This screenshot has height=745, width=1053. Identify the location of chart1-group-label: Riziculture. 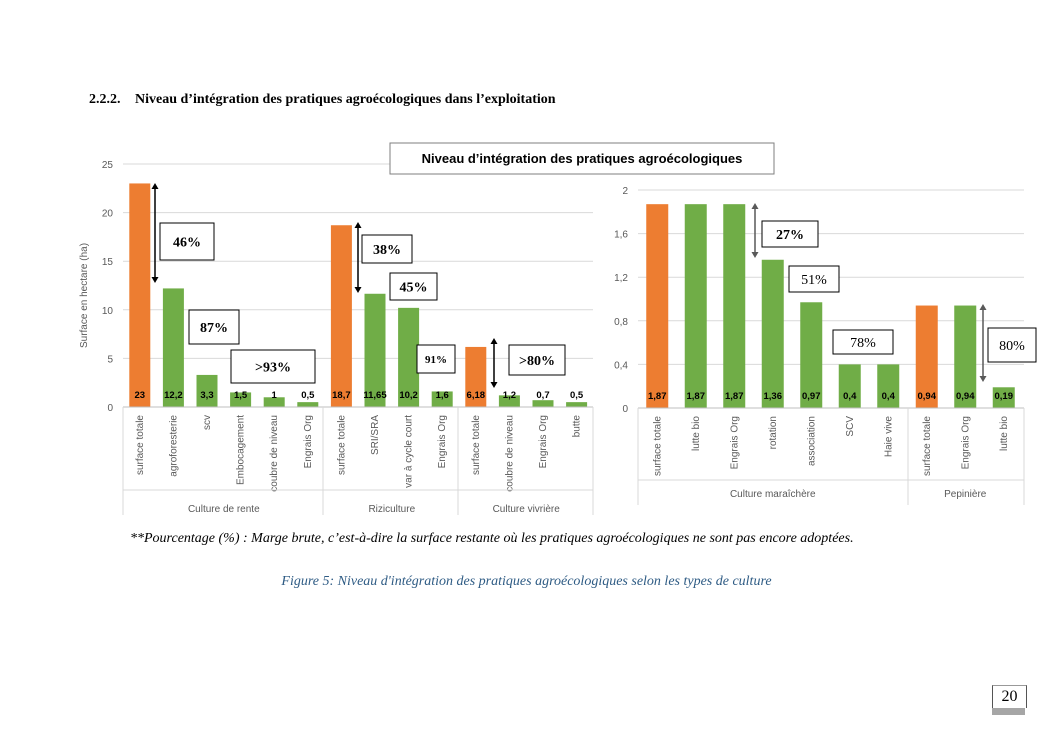
(391, 509).